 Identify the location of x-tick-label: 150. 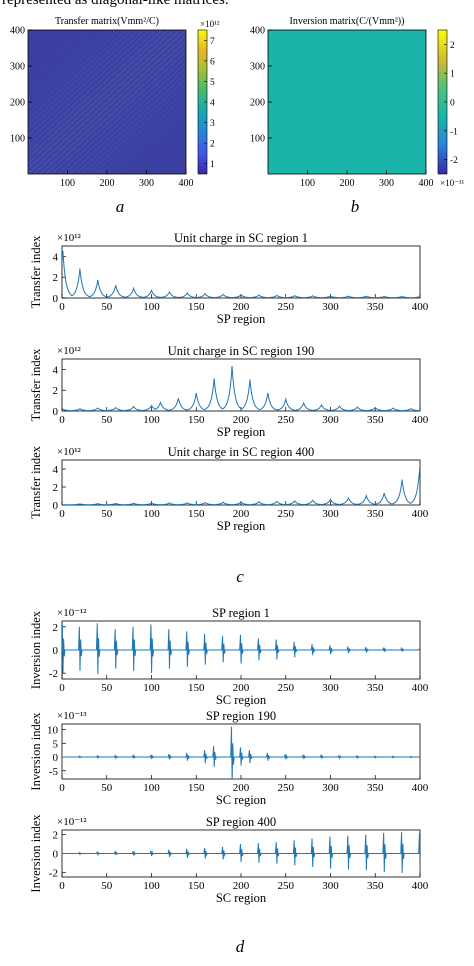
(196, 886).